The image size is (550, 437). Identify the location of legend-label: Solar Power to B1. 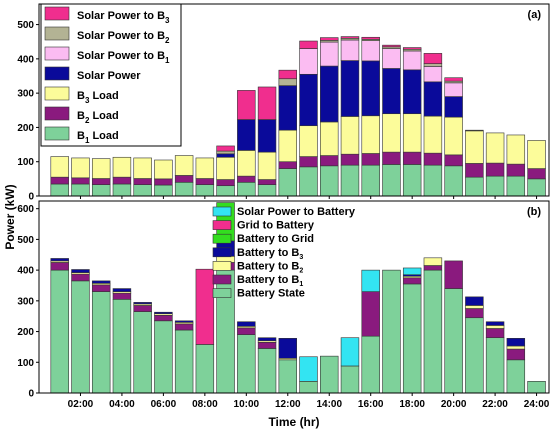
(123, 57).